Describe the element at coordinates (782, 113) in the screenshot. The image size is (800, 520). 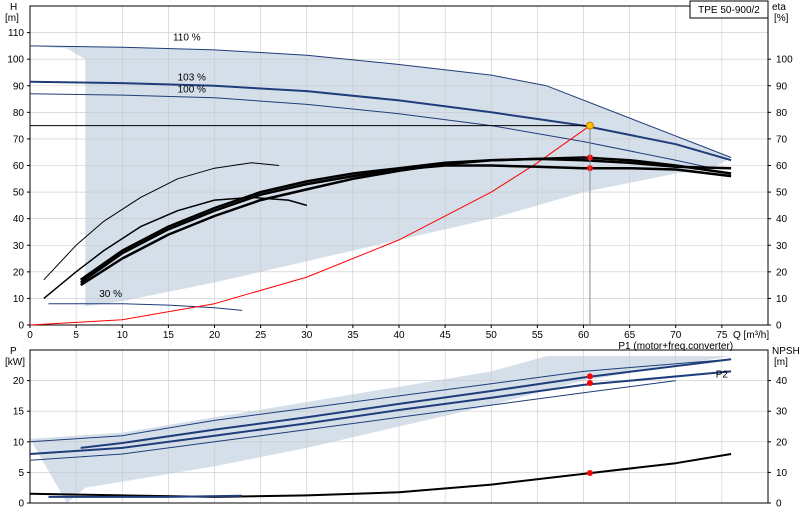
I see `head-y2-tick-label: 80` at that location.